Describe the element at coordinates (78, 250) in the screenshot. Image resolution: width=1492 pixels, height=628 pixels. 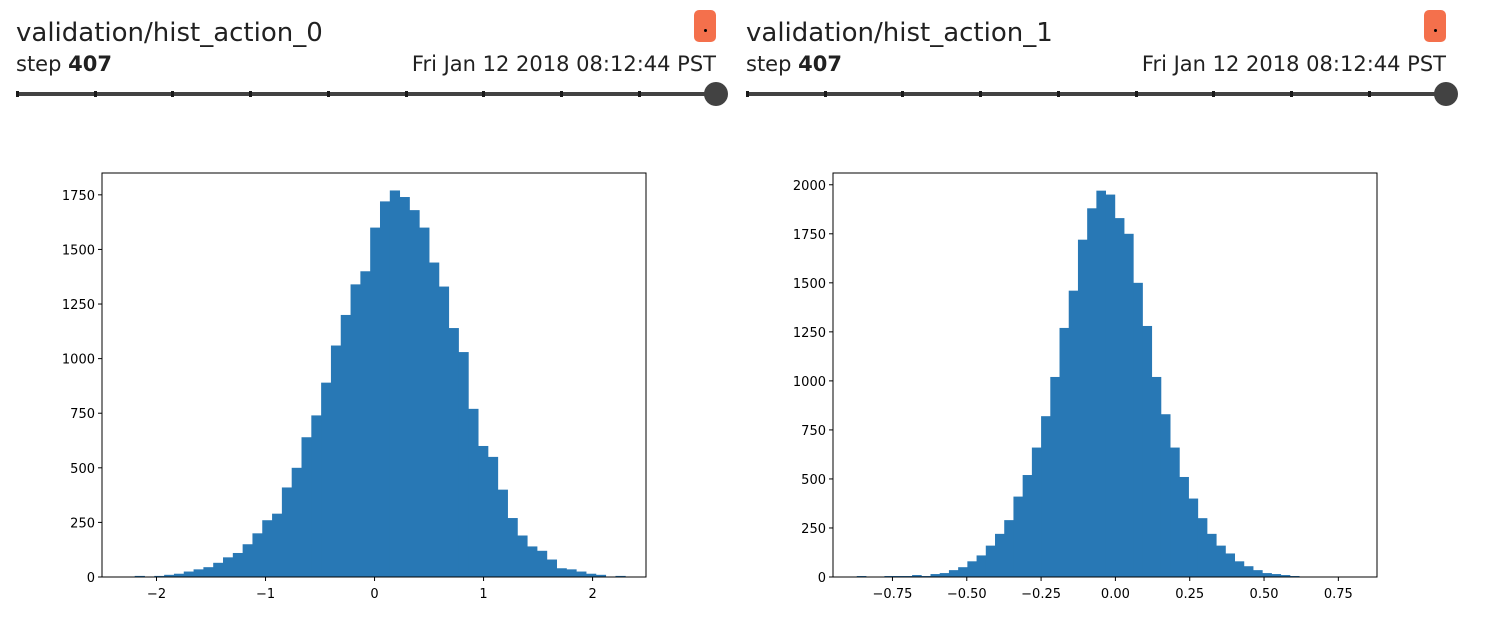
I see `y-tick-label: 1500` at that location.